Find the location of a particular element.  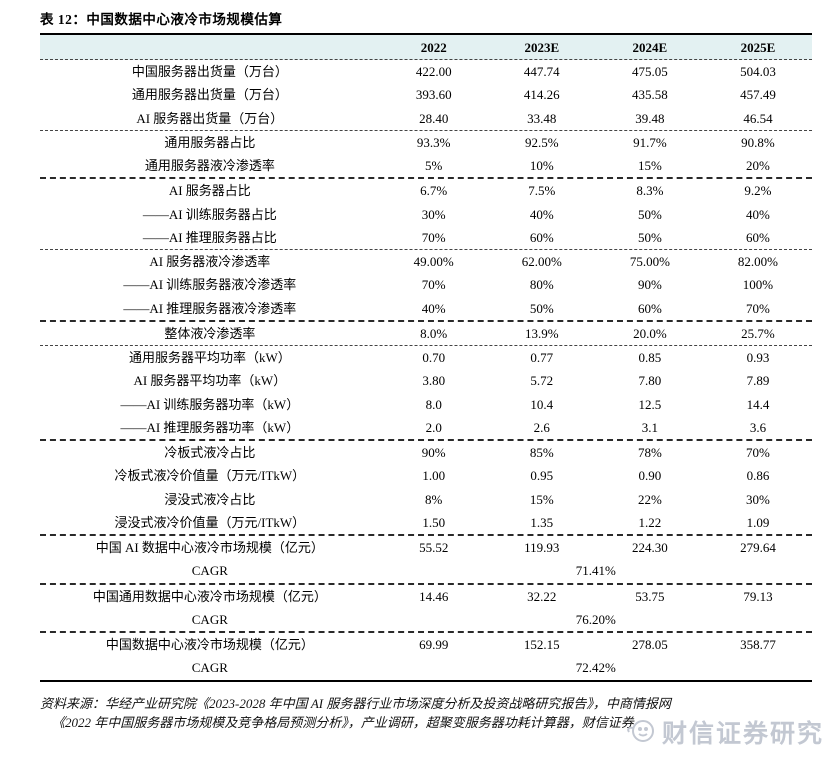

cell-value: 8% is located at coordinates (434, 499).